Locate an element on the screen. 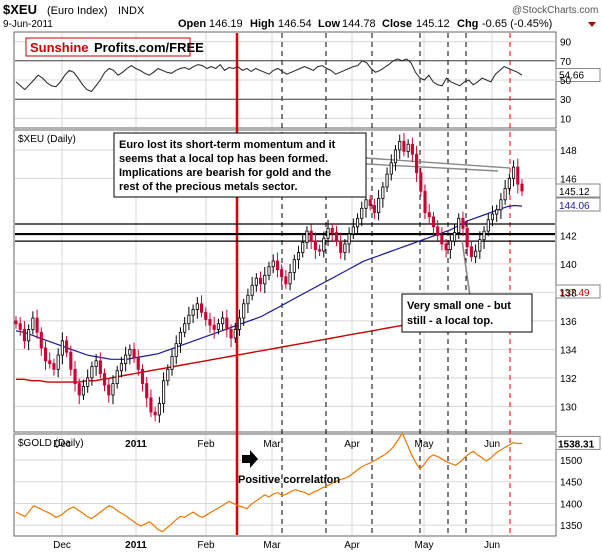 This screenshot has height=552, width=602. price-panel-title: $XEU (Daily) is located at coordinates (47, 139).